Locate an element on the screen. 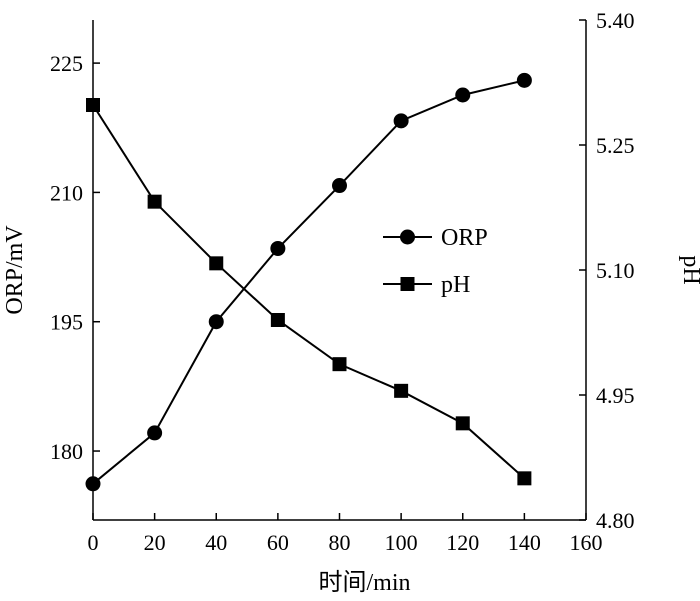 Image resolution: width=700 pixels, height=601 pixels. right-y-tick-label: 5.40 is located at coordinates (615, 20).